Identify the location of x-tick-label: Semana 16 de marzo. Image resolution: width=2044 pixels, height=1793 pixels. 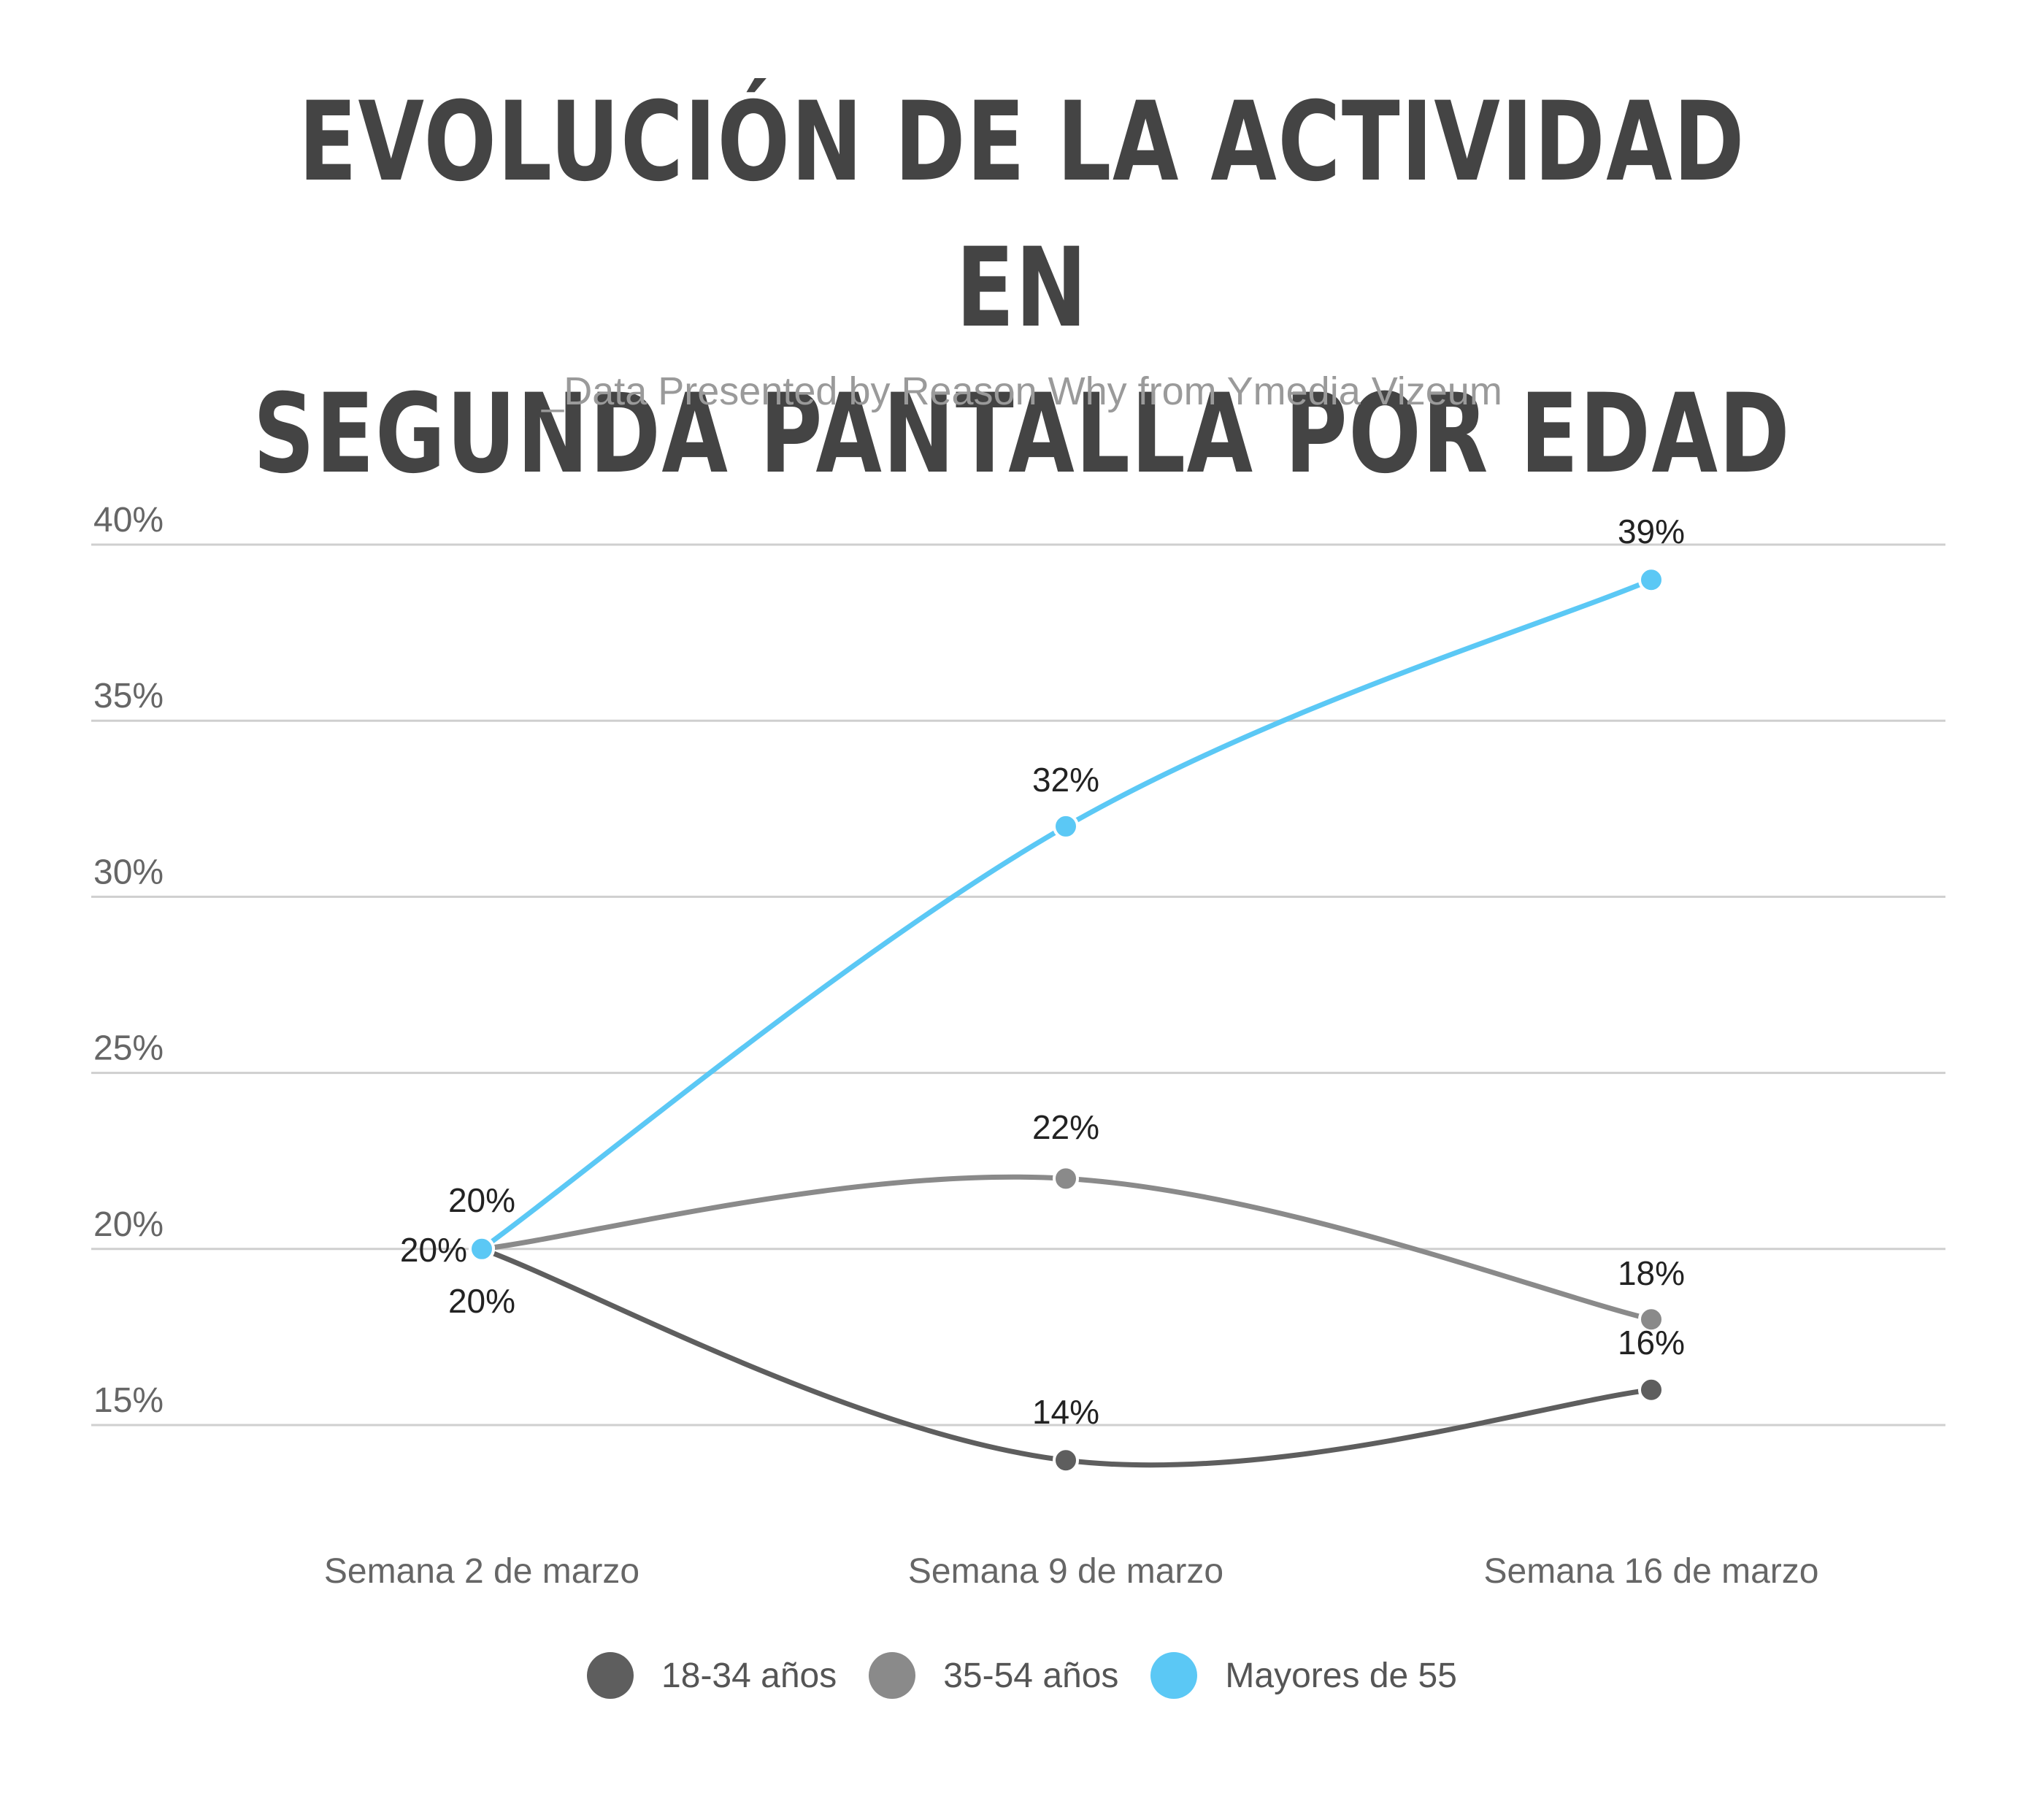
(1651, 1572).